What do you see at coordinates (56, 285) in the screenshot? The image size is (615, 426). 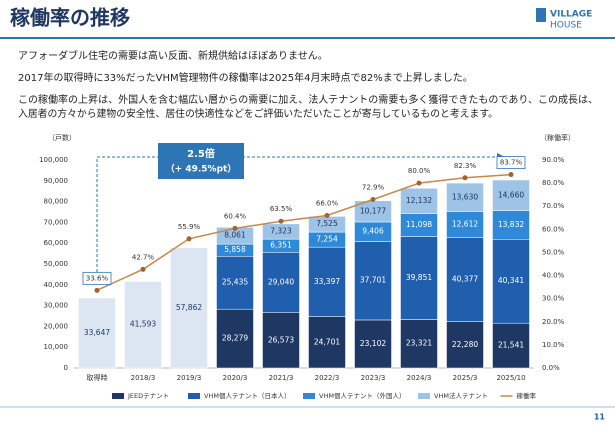 I see `y-tick-label: 40,000` at bounding box center [56, 285].